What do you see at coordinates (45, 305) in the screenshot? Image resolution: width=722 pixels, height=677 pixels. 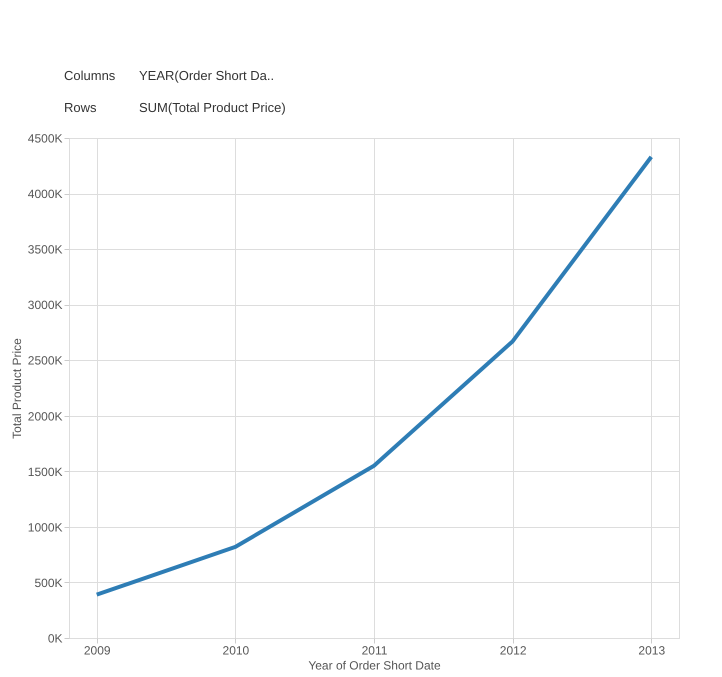 I see `y-tick-label: 3000K` at bounding box center [45, 305].